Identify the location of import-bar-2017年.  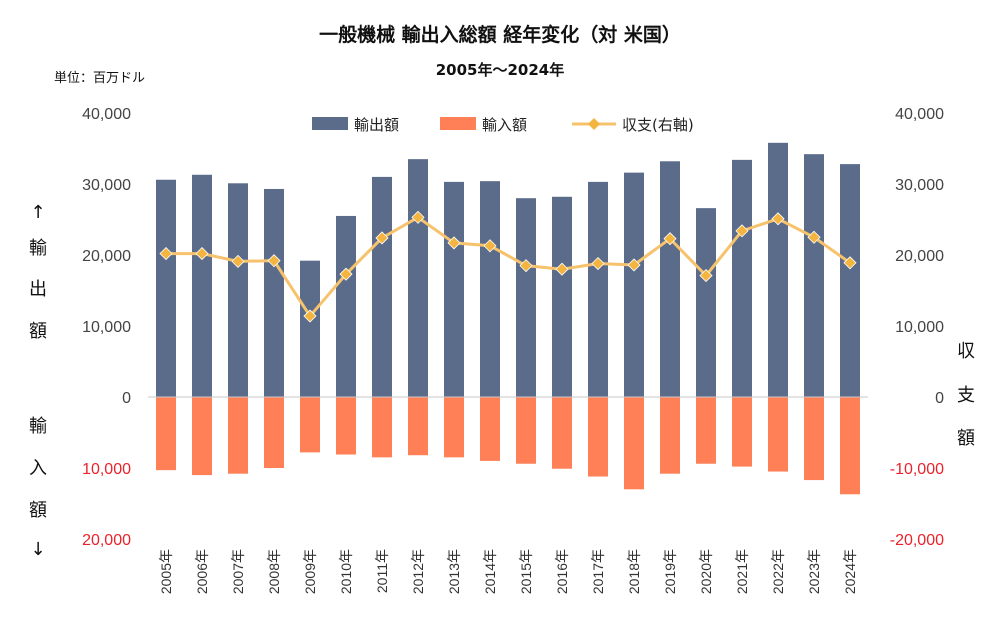
(598, 437).